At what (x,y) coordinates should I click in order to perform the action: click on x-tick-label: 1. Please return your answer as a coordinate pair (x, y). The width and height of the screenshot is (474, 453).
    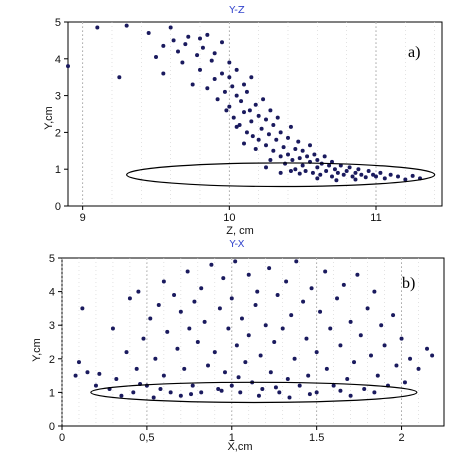
    Looking at the image, I should click on (232, 438).